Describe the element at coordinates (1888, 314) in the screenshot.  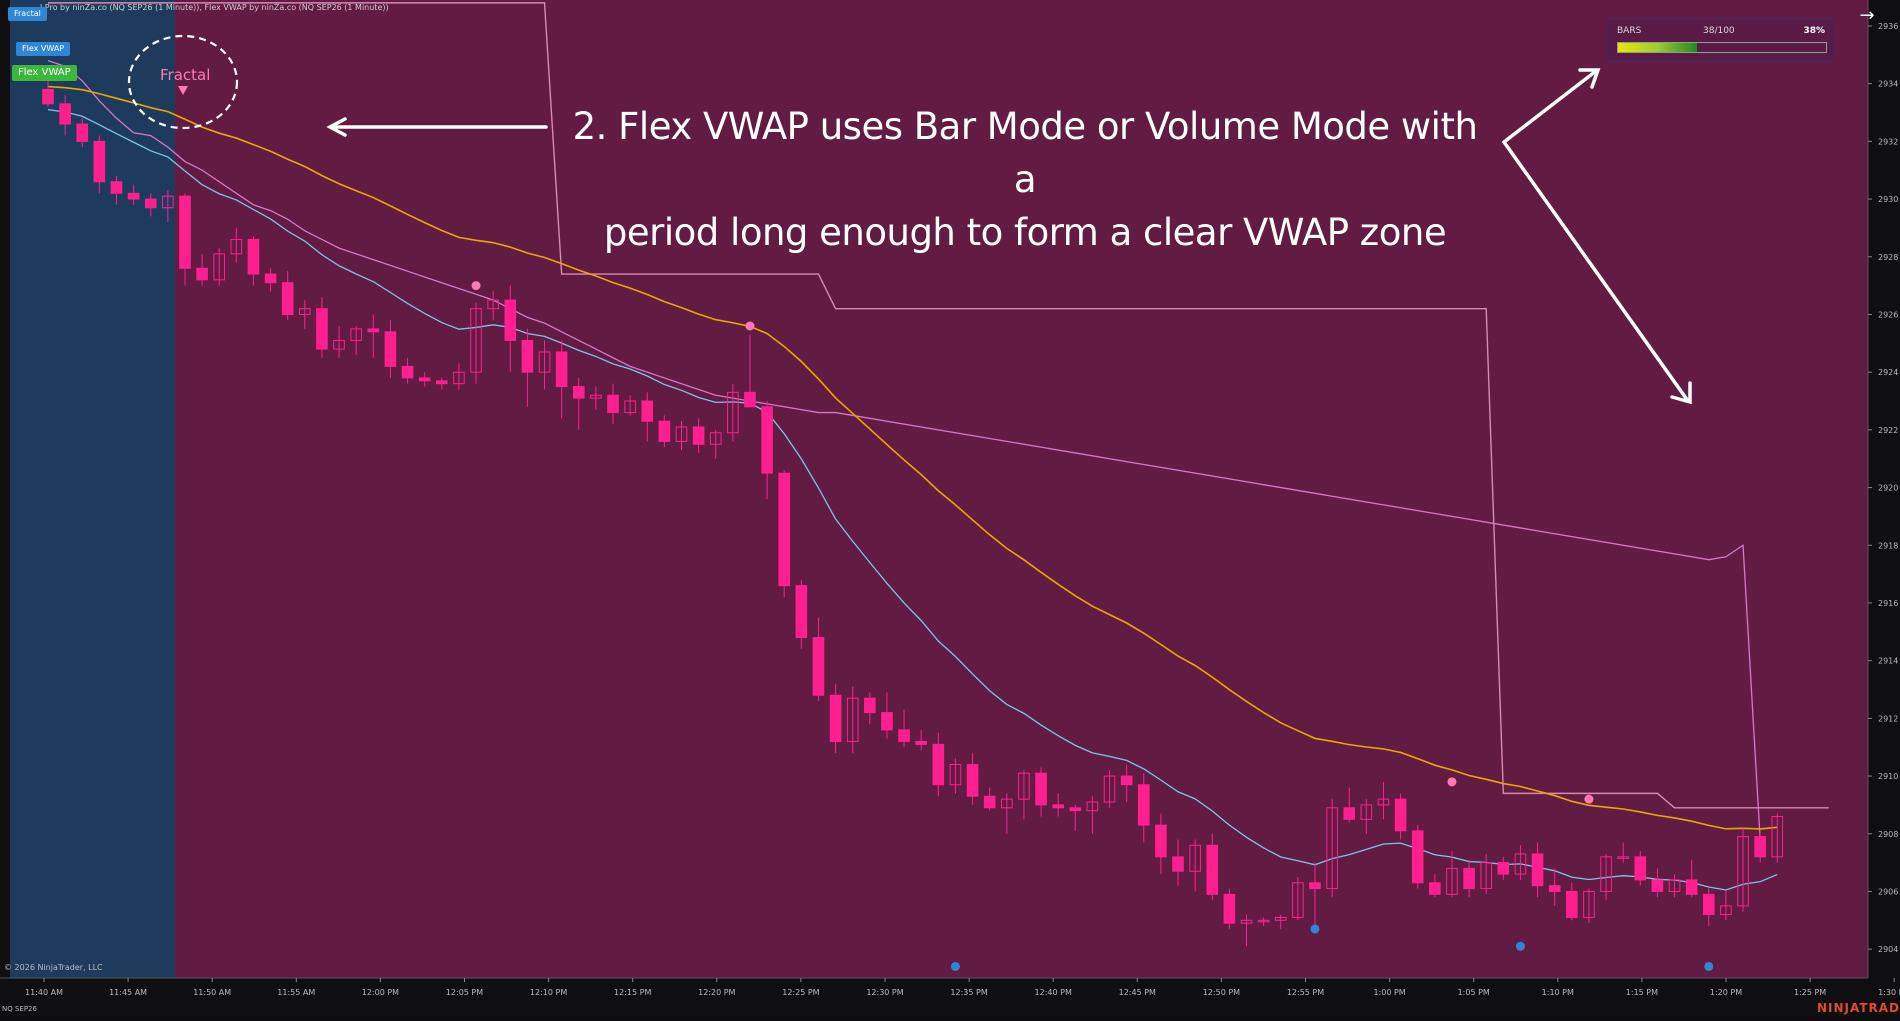
I see `y-tick-label: 2926` at that location.